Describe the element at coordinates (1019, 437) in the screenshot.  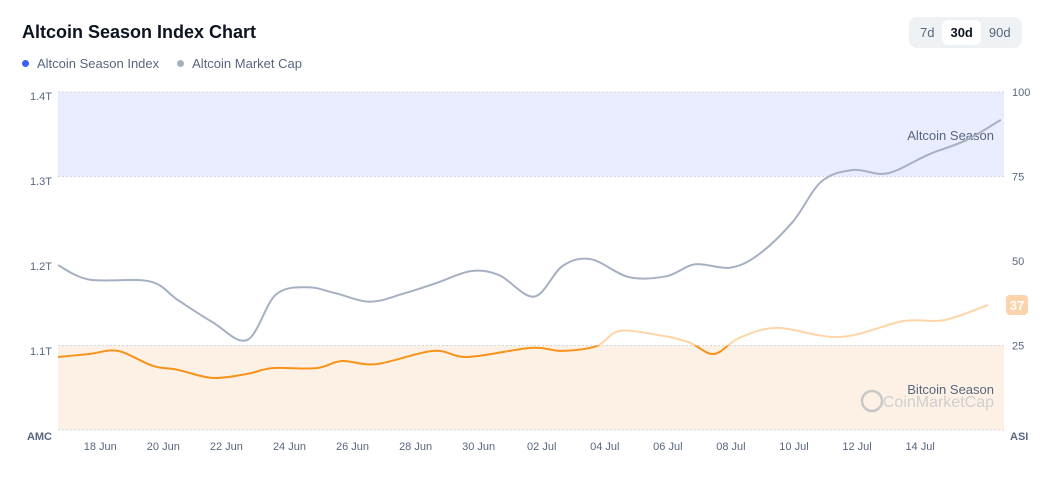
I see `right-axis-label: ASI` at that location.